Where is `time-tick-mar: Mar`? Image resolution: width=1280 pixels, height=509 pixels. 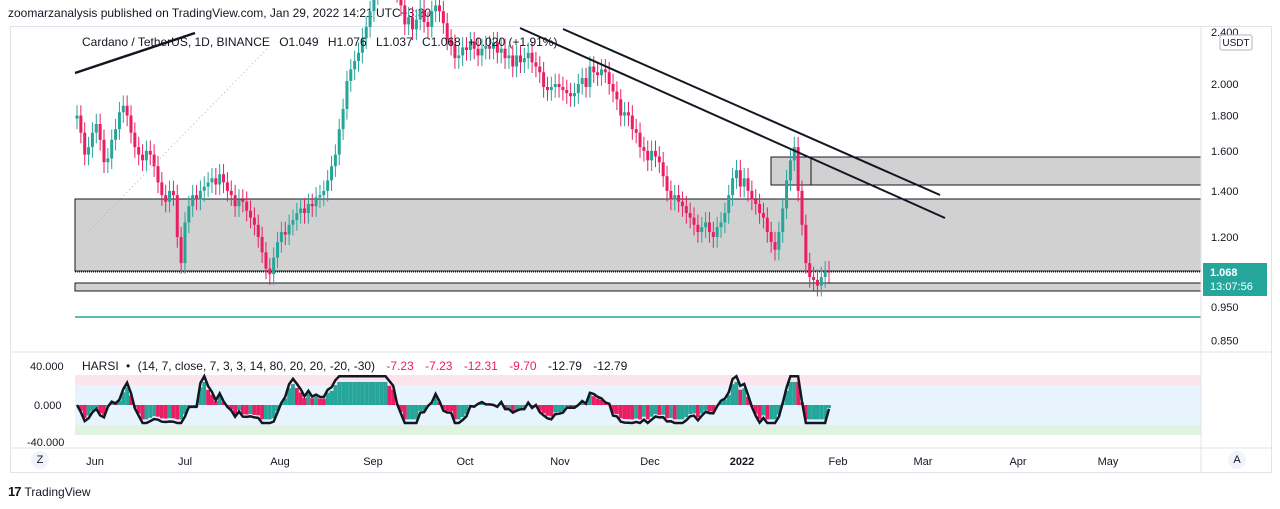
time-tick-mar: Mar is located at coordinates (923, 462).